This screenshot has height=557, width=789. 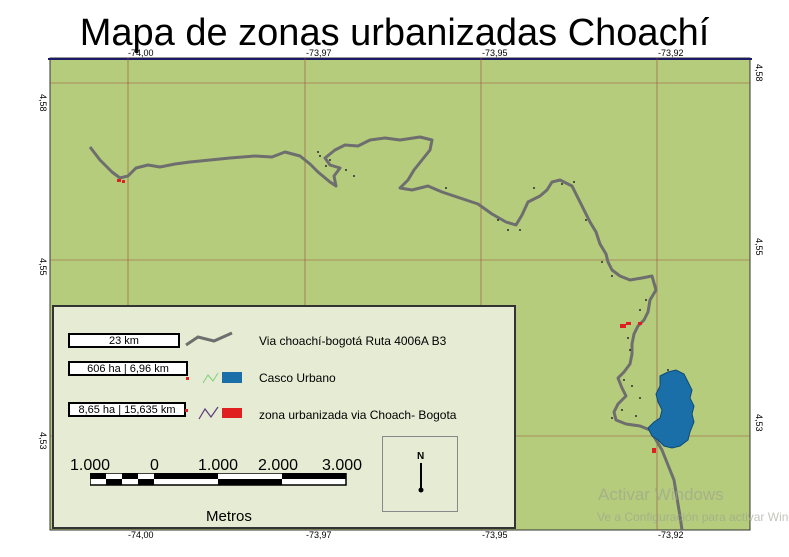 I want to click on bottom-tick-3: -73,95, so click(x=495, y=535).